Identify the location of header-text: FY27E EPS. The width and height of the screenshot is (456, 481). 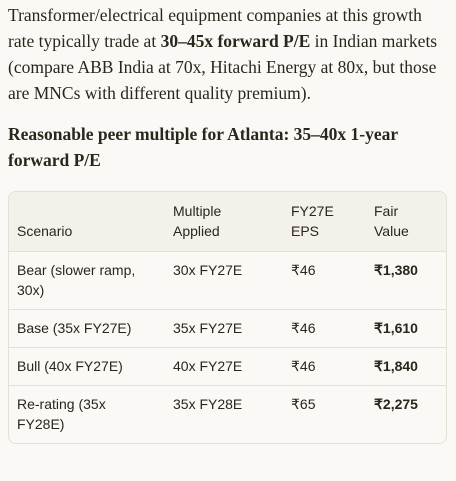
(312, 221).